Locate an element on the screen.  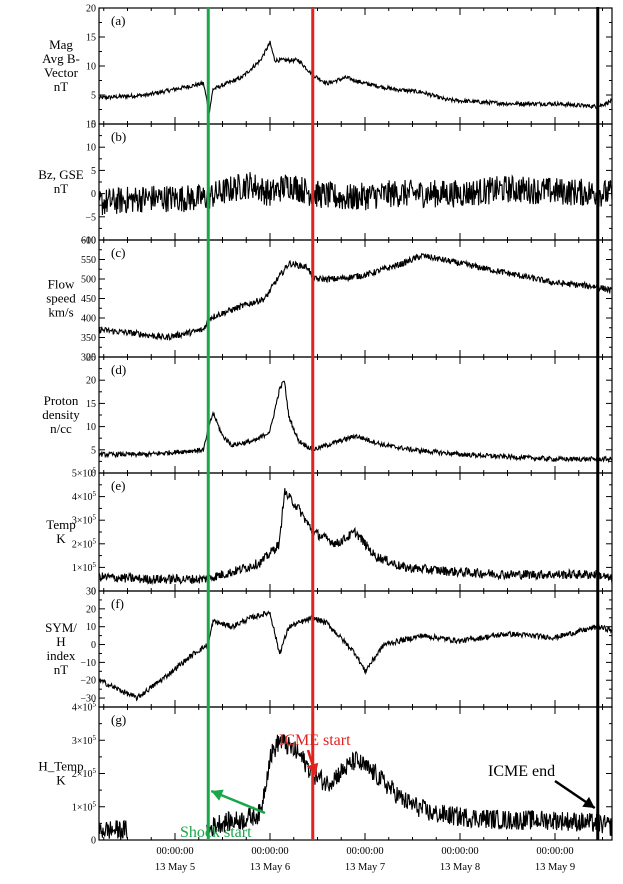
x-tick-label-date: 13 May 5 is located at coordinates (175, 867).